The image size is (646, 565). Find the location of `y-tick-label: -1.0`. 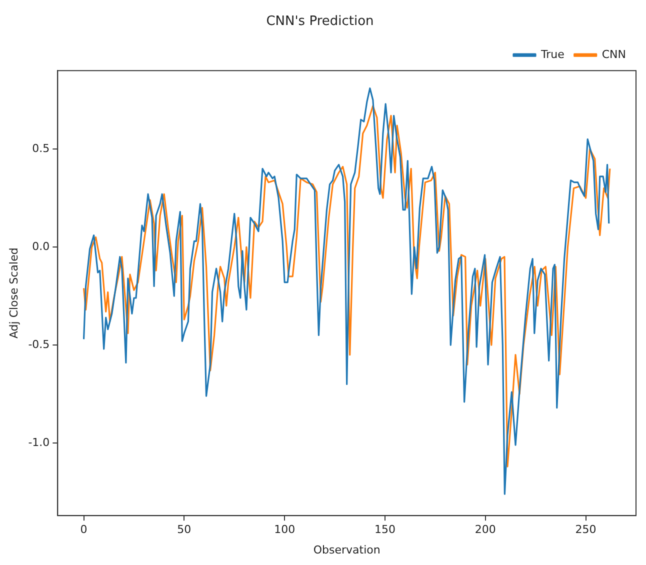

y-tick-label: -1.0 is located at coordinates (39, 442).